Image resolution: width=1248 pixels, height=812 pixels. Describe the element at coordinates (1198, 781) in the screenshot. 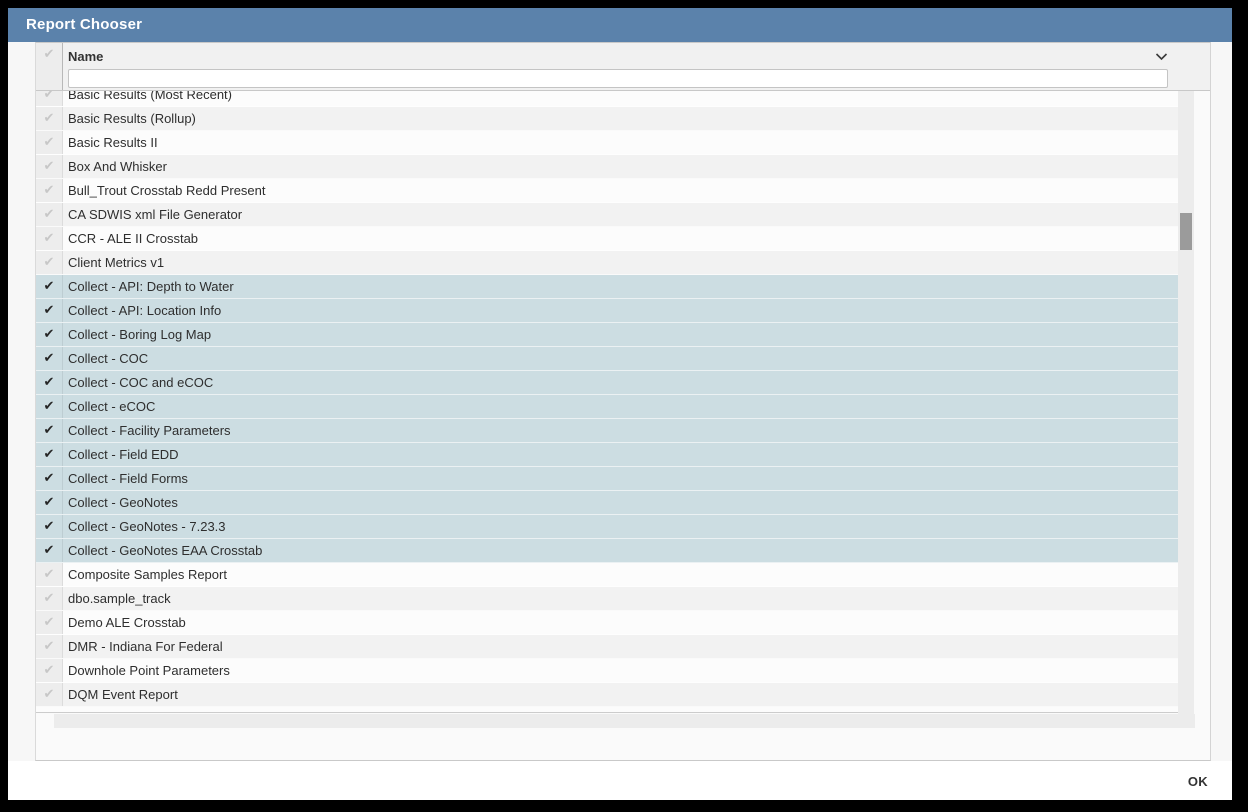

I see `ok-button: OK` at that location.